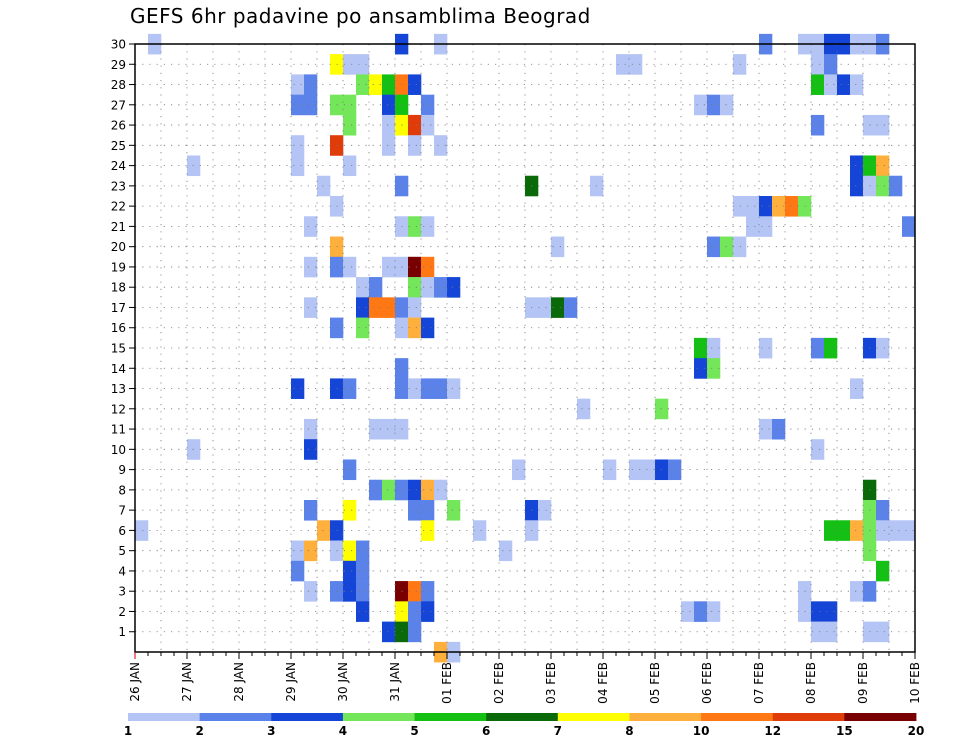 This screenshot has height=742, width=960. Describe the element at coordinates (603, 683) in the screenshot. I see `x-tick-label: 04 FEB` at that location.